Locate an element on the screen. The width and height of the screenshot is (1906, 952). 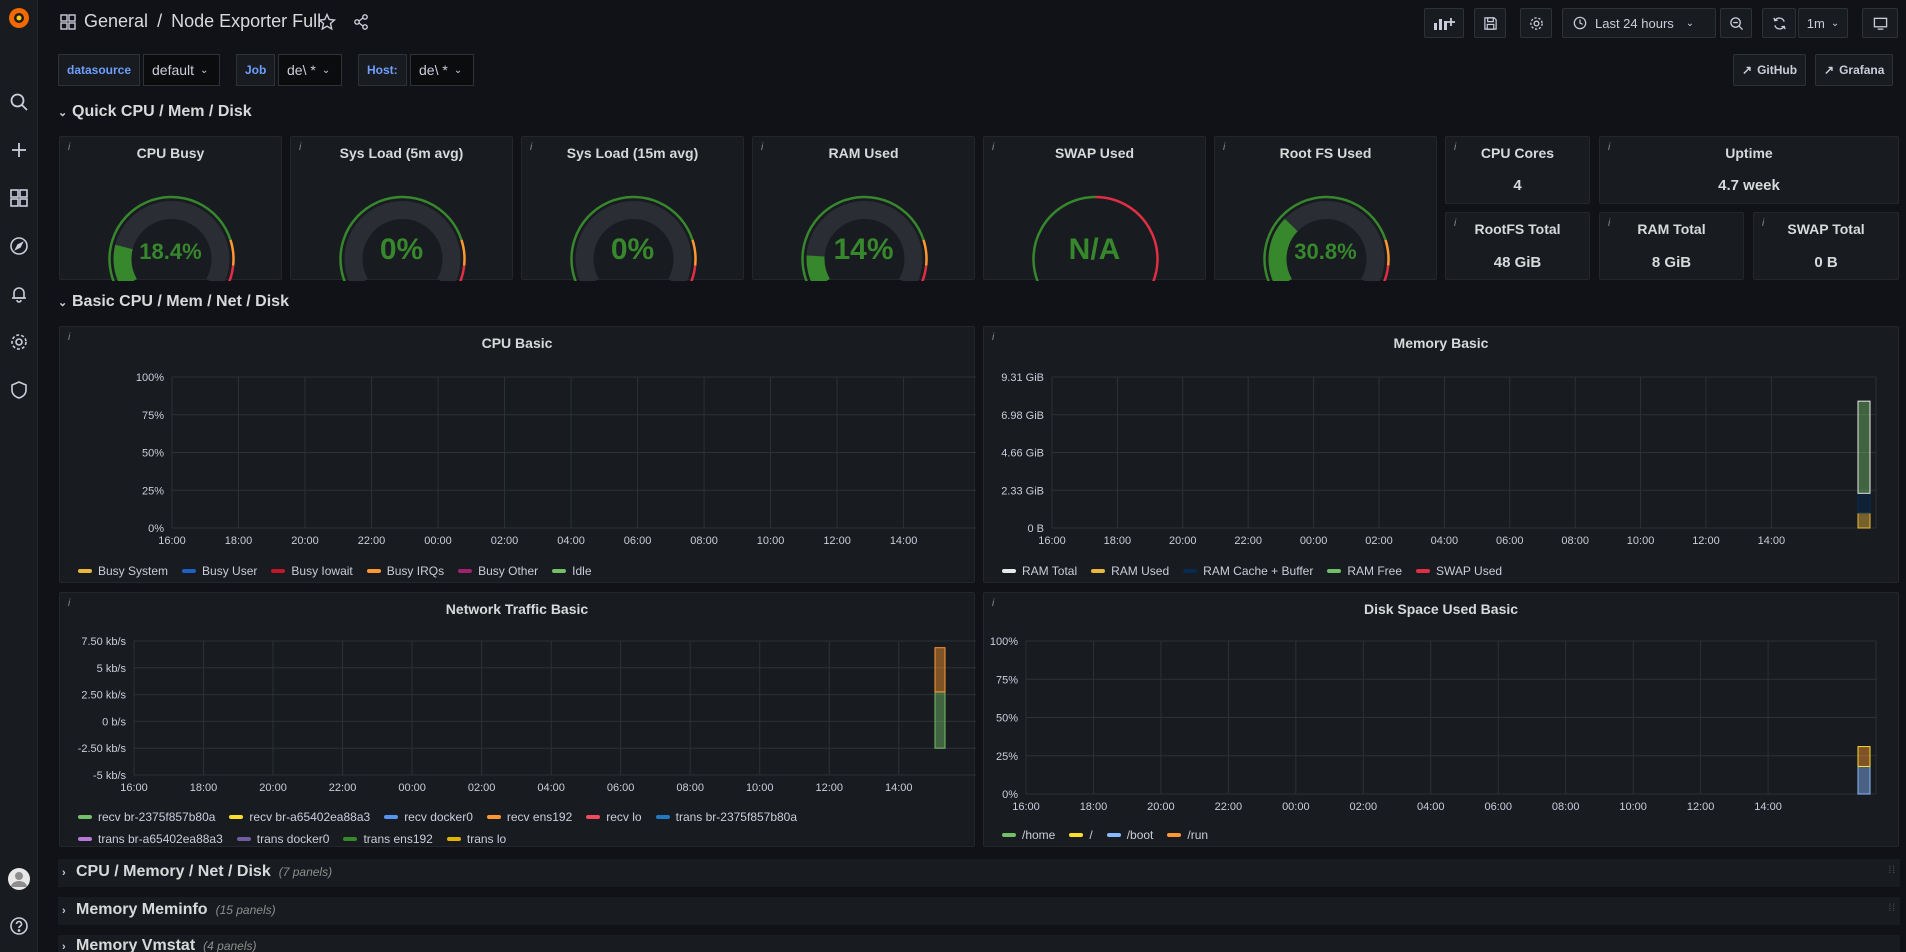
legend-item: /run is located at coordinates (1187, 835).